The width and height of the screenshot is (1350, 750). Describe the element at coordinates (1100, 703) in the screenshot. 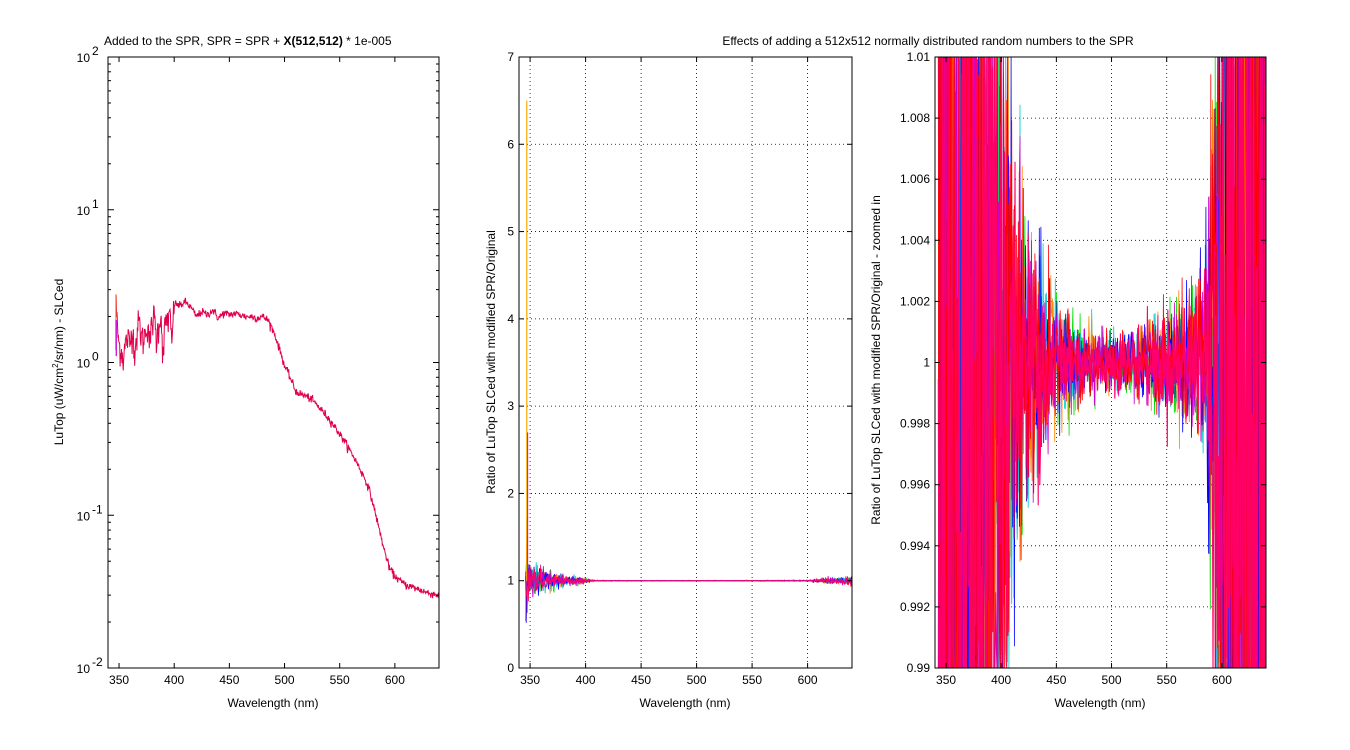

I see `panel-ratio-zoomed-xlabel: Wavelength (nm)` at that location.